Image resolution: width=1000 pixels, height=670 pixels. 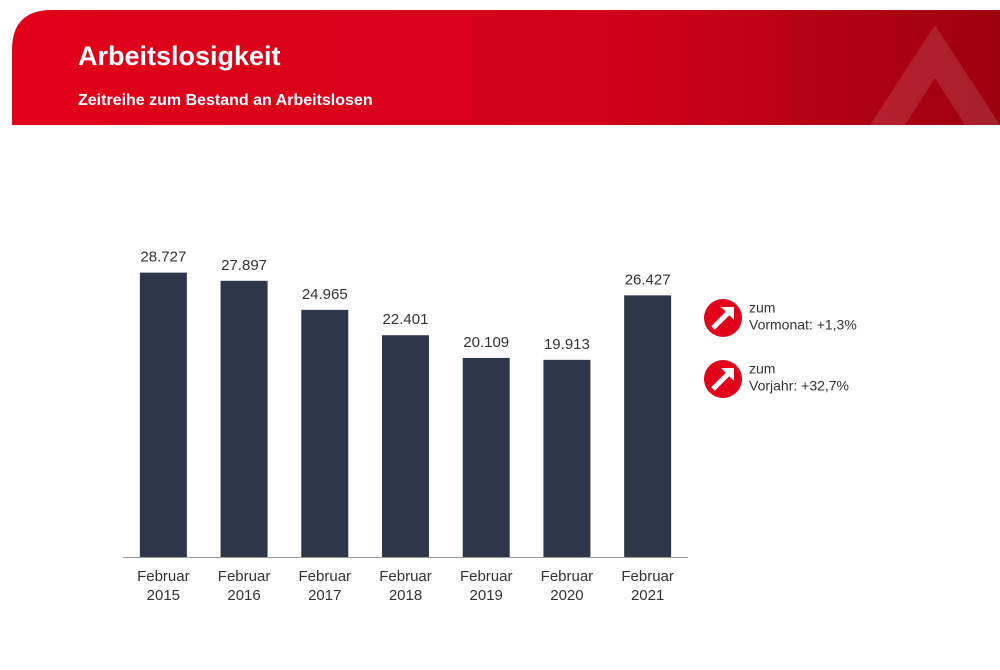 I want to click on subtitle: Zeitreihe zum Bestand an Arbeitslosen, so click(x=225, y=100).